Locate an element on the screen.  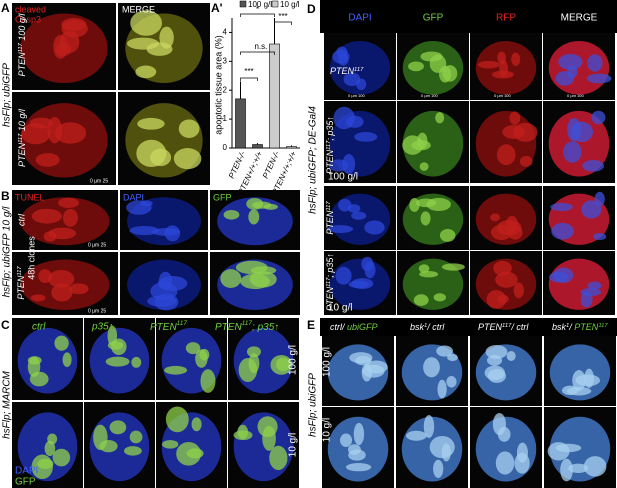
label-part: 10 g/l is located at coordinates (22, 121).